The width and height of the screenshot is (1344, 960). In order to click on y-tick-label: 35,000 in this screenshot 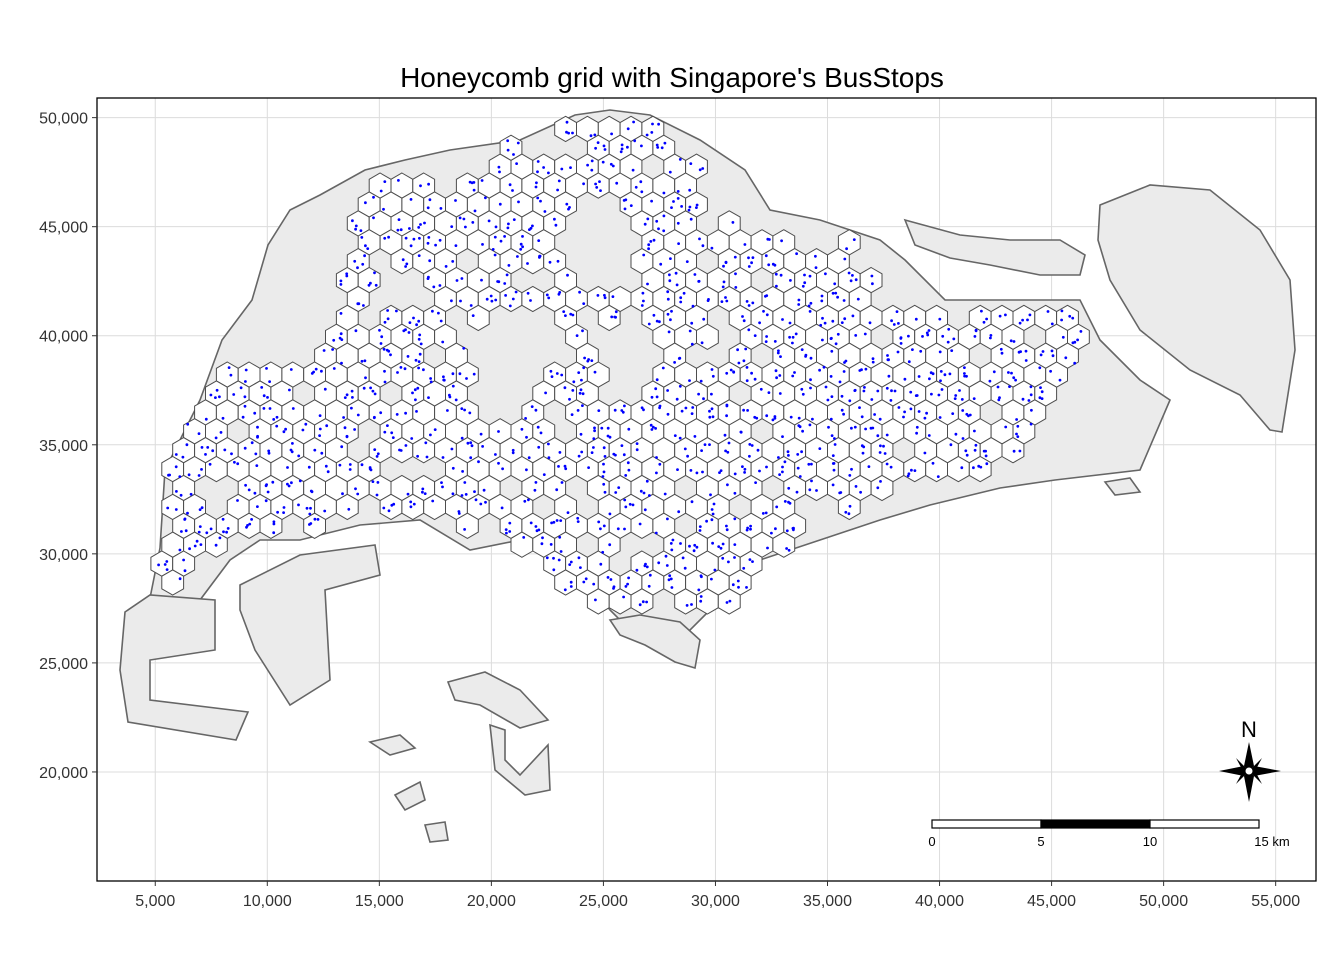, I will do `click(63, 446)`.